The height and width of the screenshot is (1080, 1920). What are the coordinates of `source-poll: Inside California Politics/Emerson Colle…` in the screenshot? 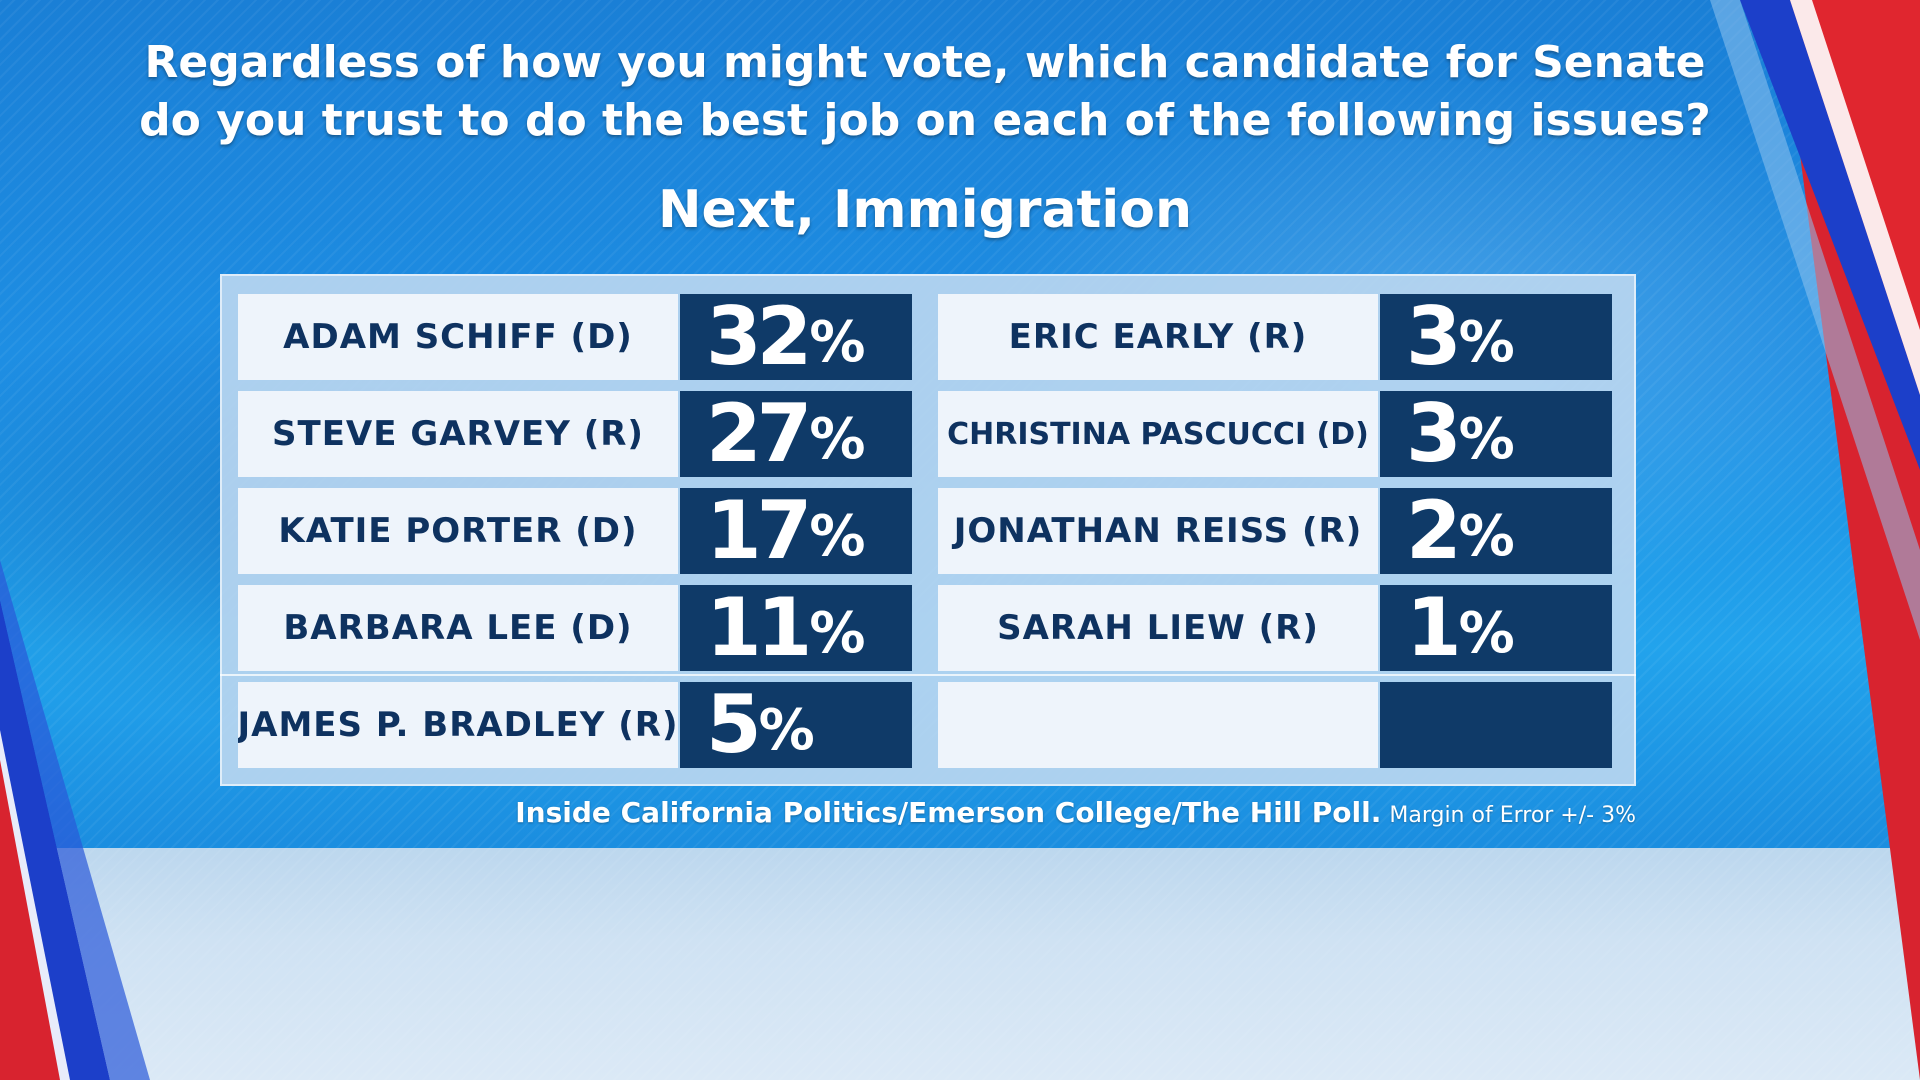 It's located at (948, 812).